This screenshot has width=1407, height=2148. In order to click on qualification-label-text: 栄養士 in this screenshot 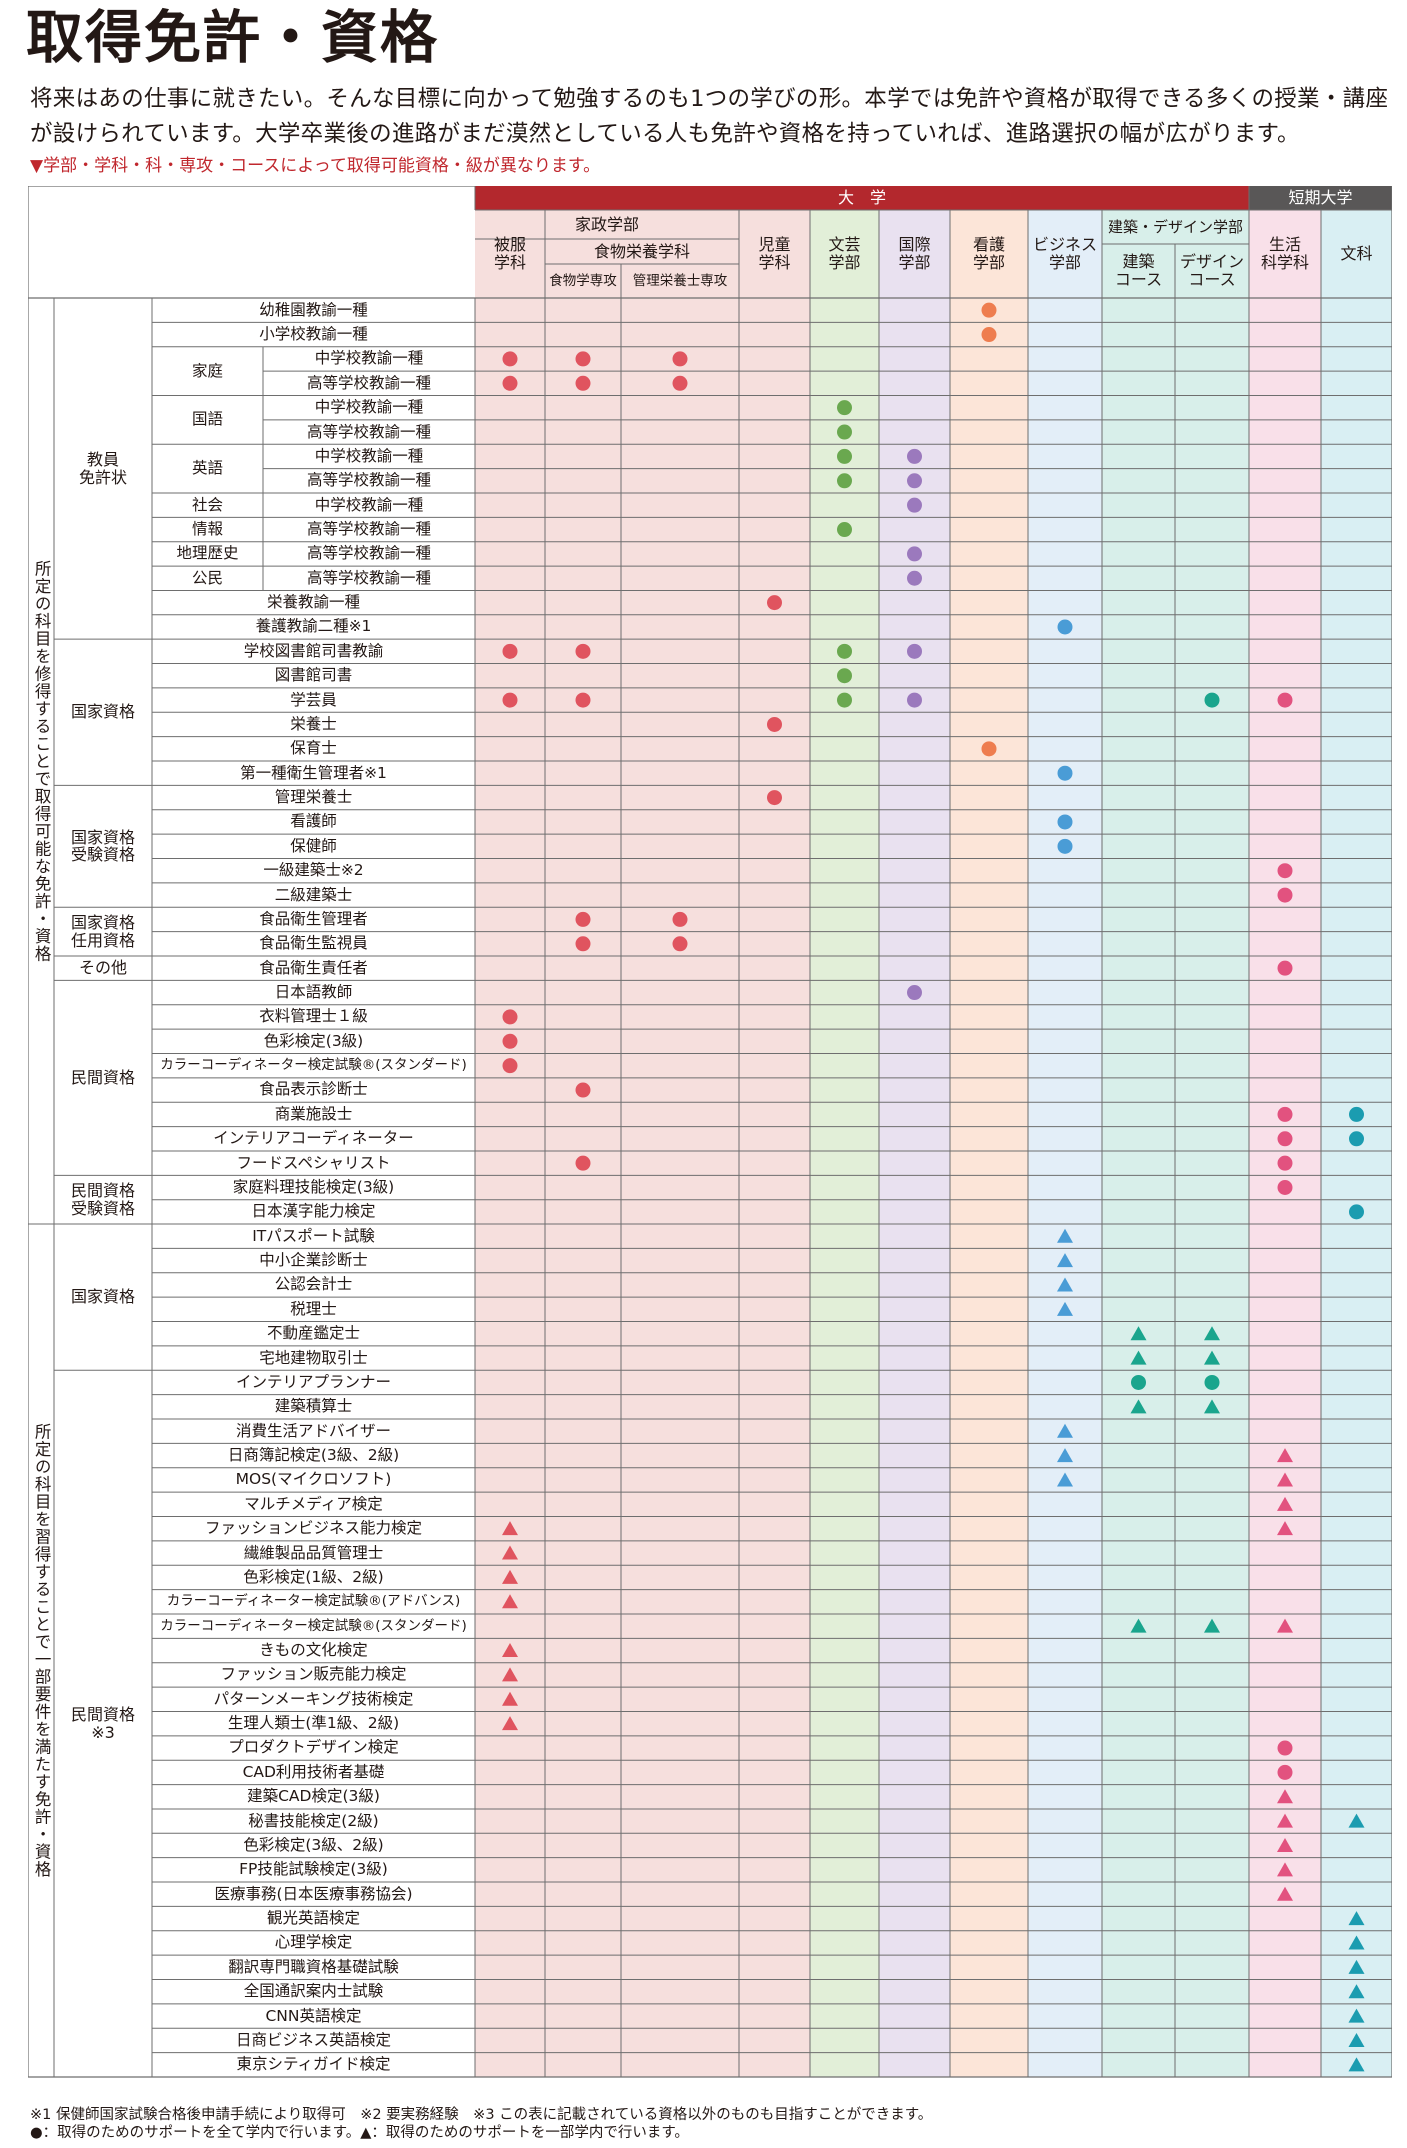, I will do `click(313, 723)`.